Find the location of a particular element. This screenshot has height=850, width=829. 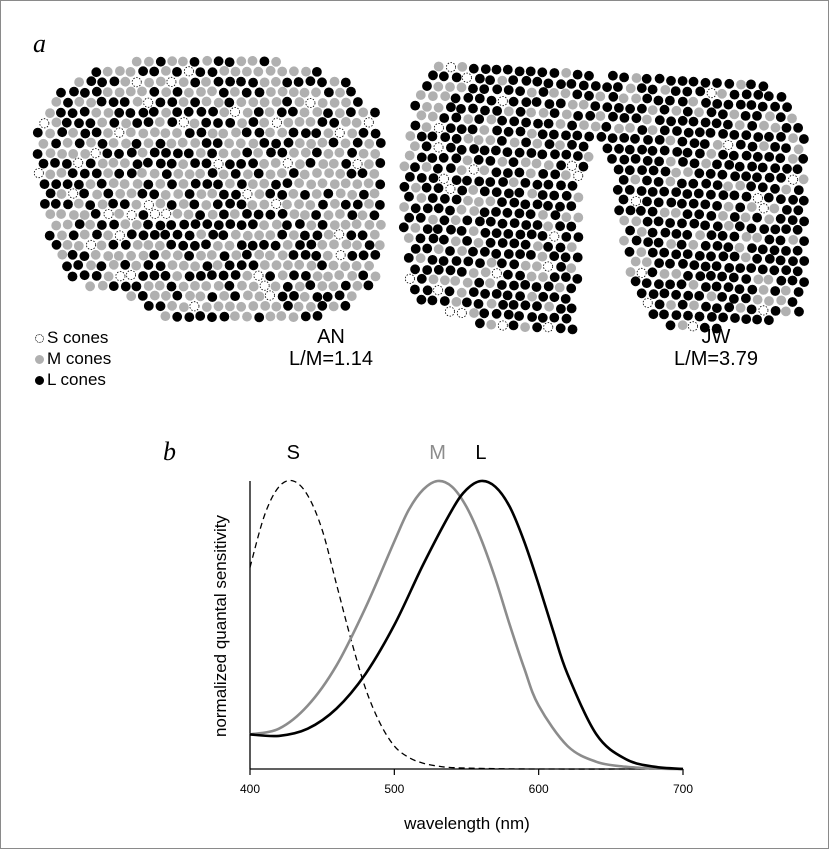

legend-item-s: S cones is located at coordinates (71, 338).